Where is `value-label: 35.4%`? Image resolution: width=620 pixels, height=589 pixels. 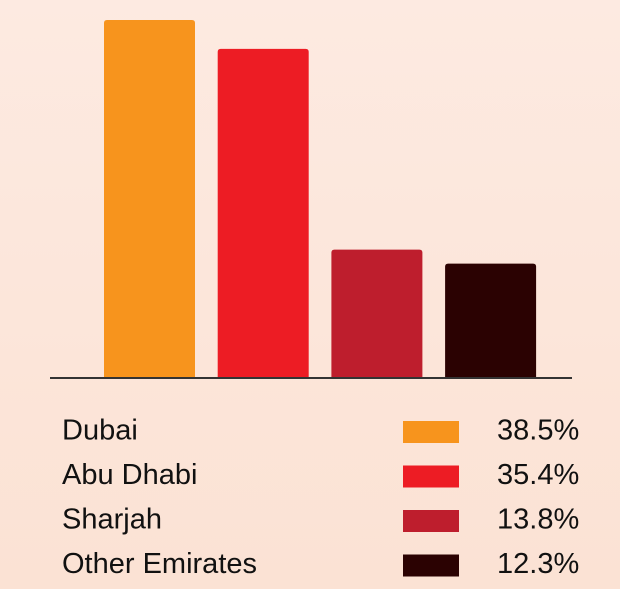 value-label: 35.4% is located at coordinates (538, 475).